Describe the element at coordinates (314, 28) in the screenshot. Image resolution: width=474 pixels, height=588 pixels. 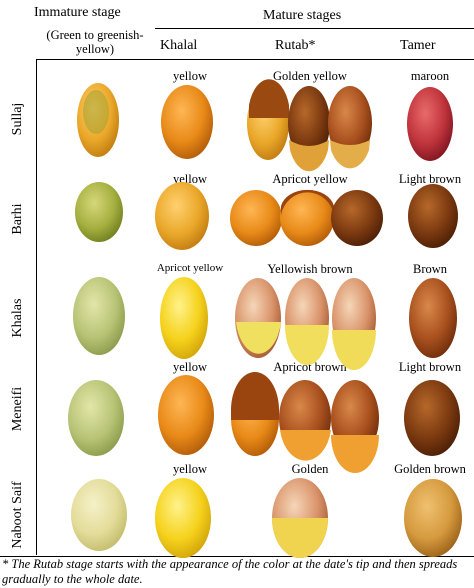
I see `header-divider` at that location.